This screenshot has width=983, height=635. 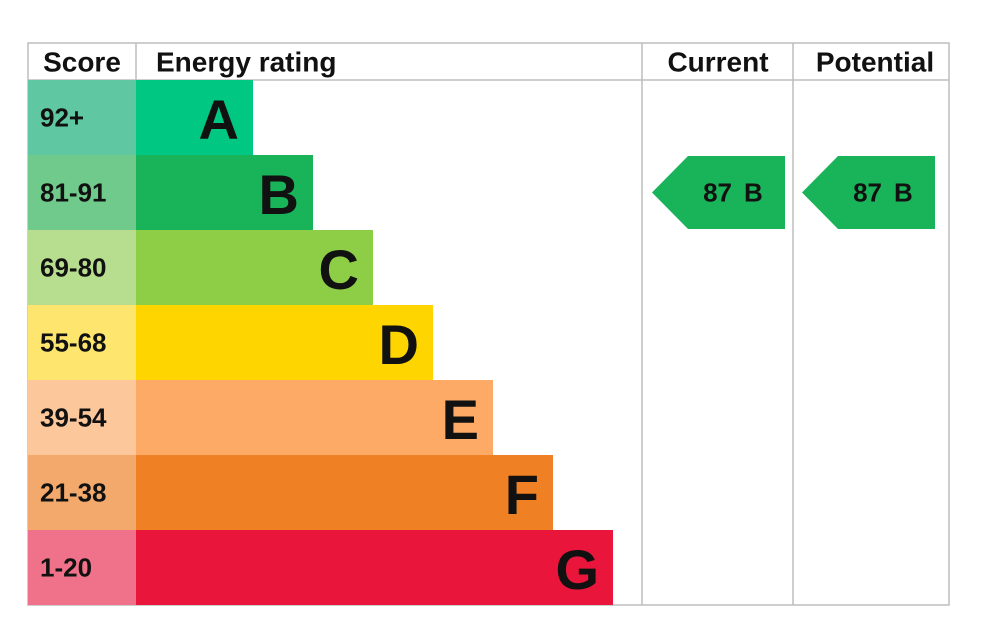 I want to click on score-label: 69-80, so click(x=73, y=268).